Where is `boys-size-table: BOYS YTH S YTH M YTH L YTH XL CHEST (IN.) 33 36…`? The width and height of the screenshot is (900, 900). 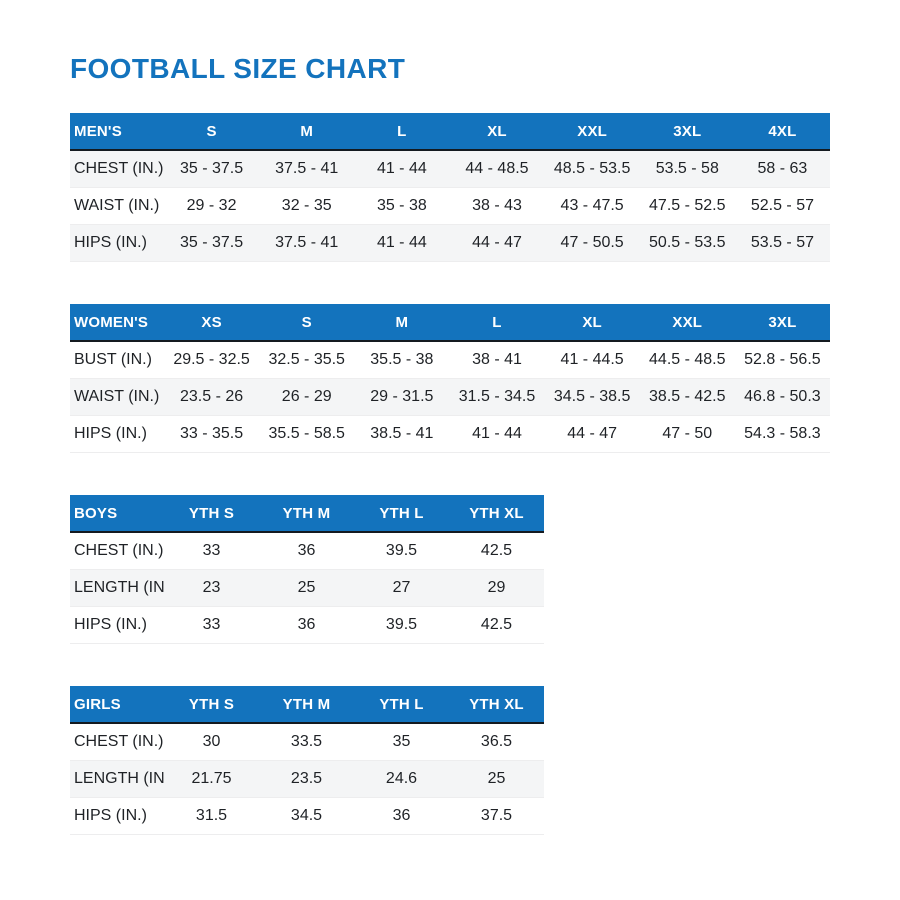
boys-size-table: BOYS YTH S YTH M YTH L YTH XL CHEST (IN.) 33 36… is located at coordinates (307, 569).